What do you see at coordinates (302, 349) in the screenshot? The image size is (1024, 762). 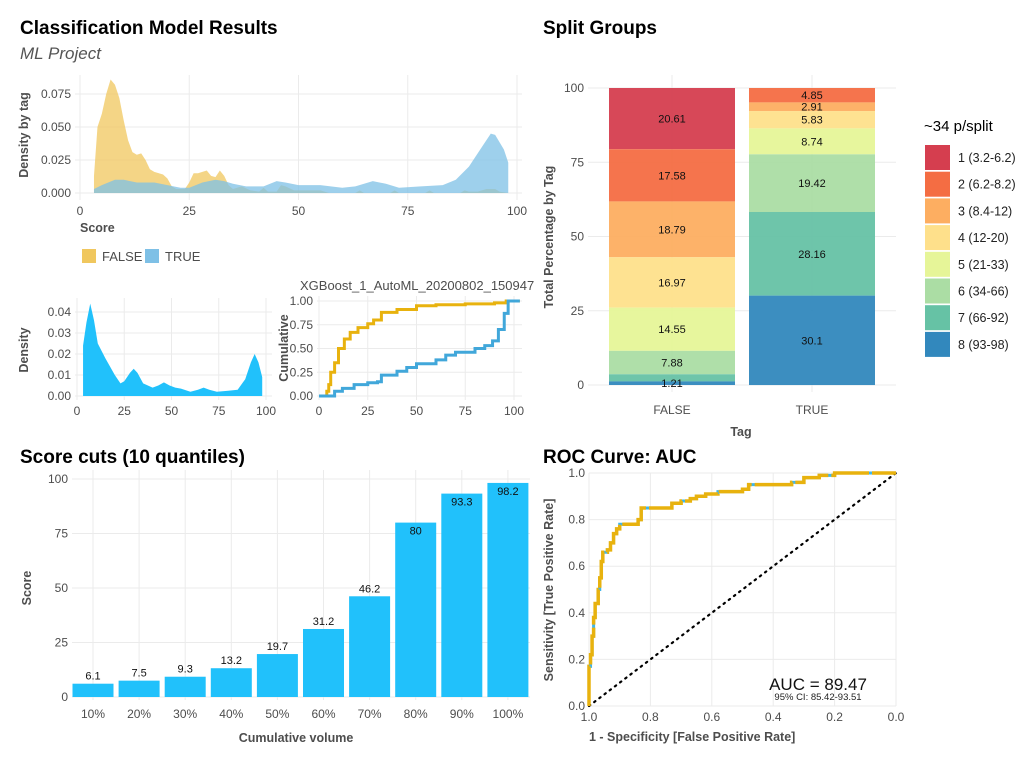 I see `y-tick-label: 0.50` at bounding box center [302, 349].